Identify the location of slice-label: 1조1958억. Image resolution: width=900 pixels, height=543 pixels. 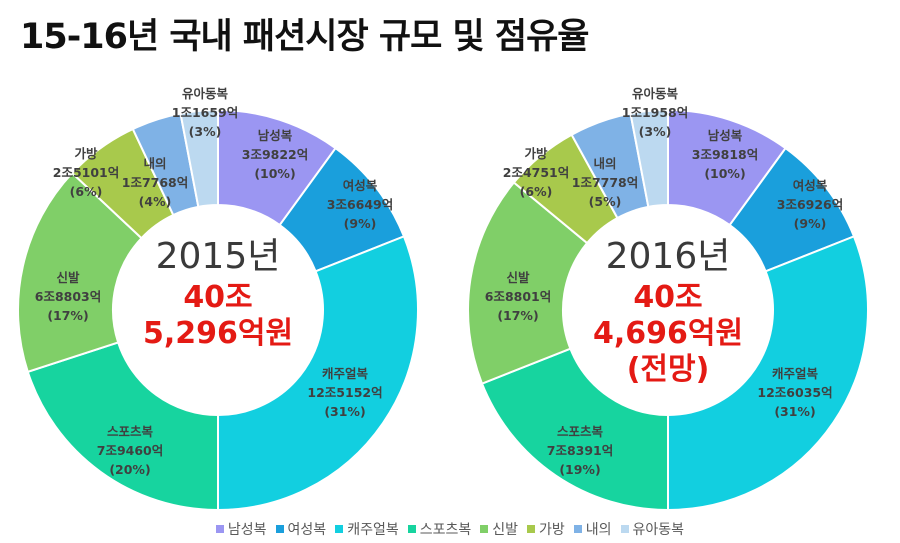
(655, 112).